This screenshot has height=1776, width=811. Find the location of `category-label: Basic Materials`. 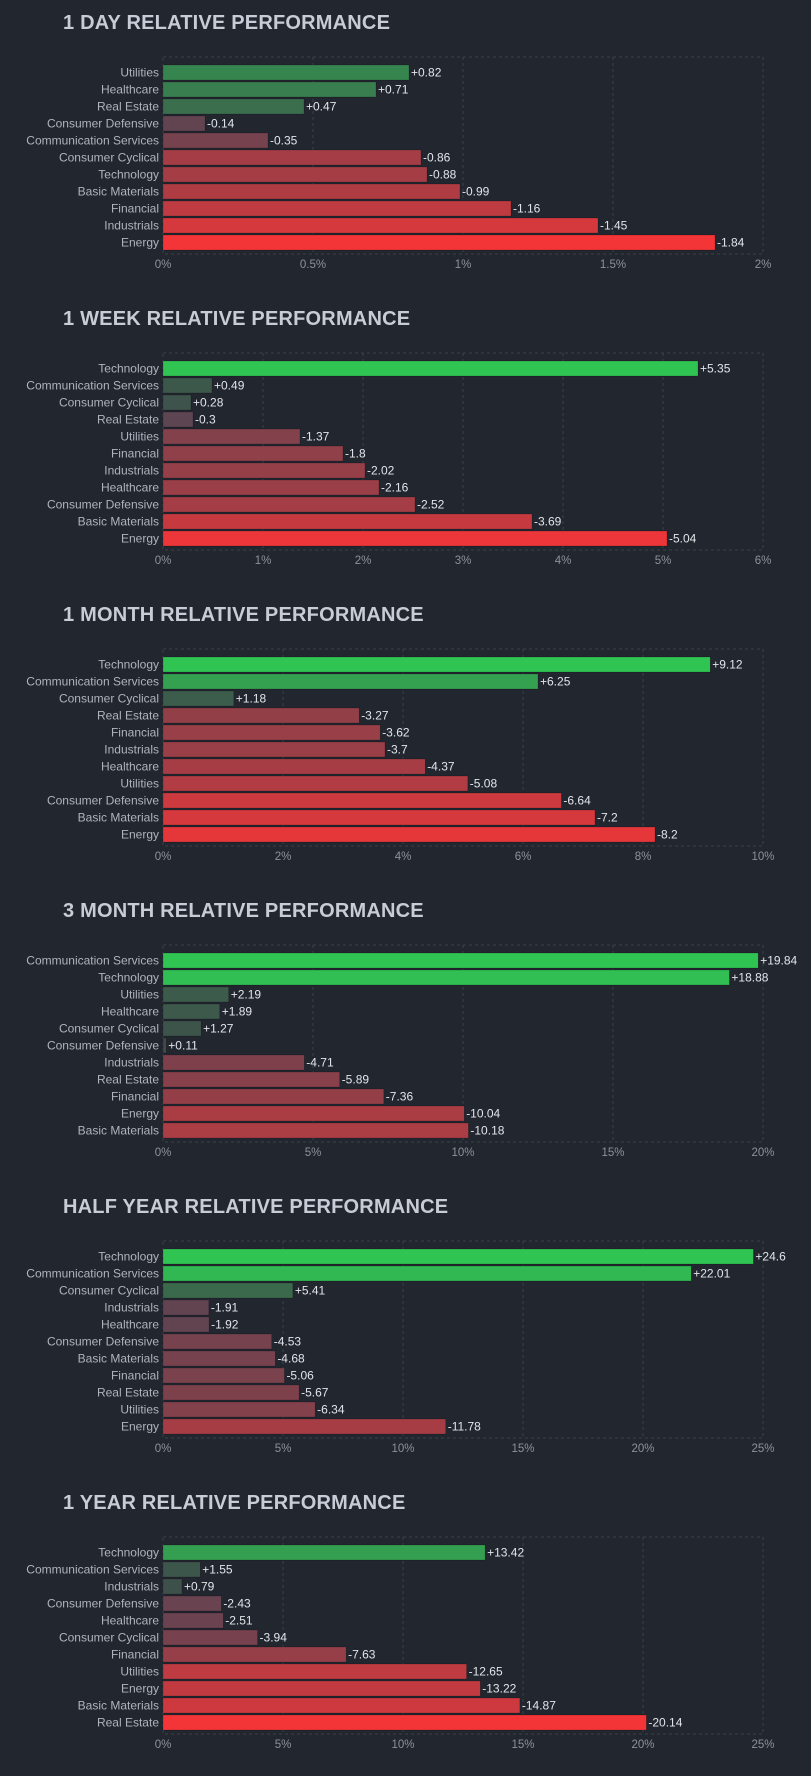

category-label: Basic Materials is located at coordinates (118, 818).